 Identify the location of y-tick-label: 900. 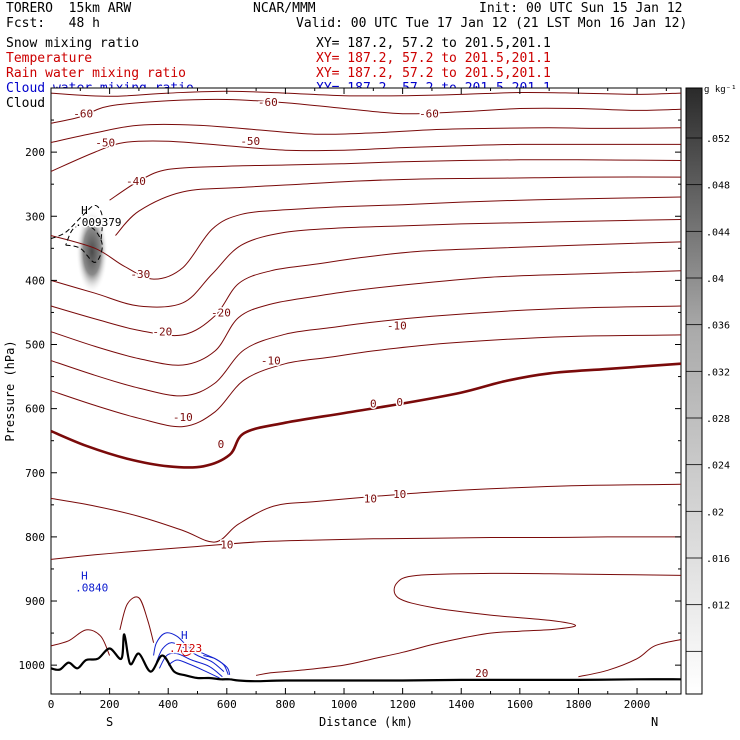
(35, 601).